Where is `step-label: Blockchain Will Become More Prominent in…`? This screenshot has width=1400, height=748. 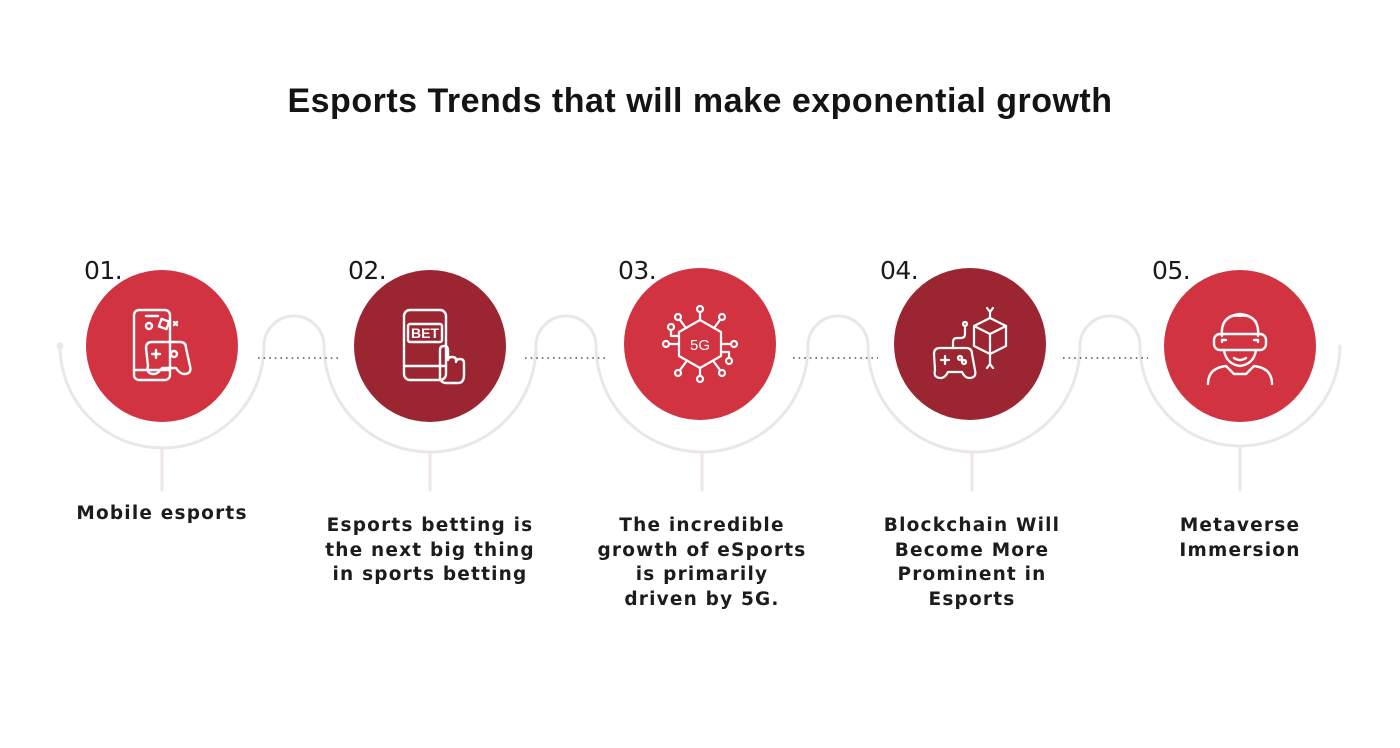 step-label: Blockchain Will Become More Prominent in… is located at coordinates (972, 562).